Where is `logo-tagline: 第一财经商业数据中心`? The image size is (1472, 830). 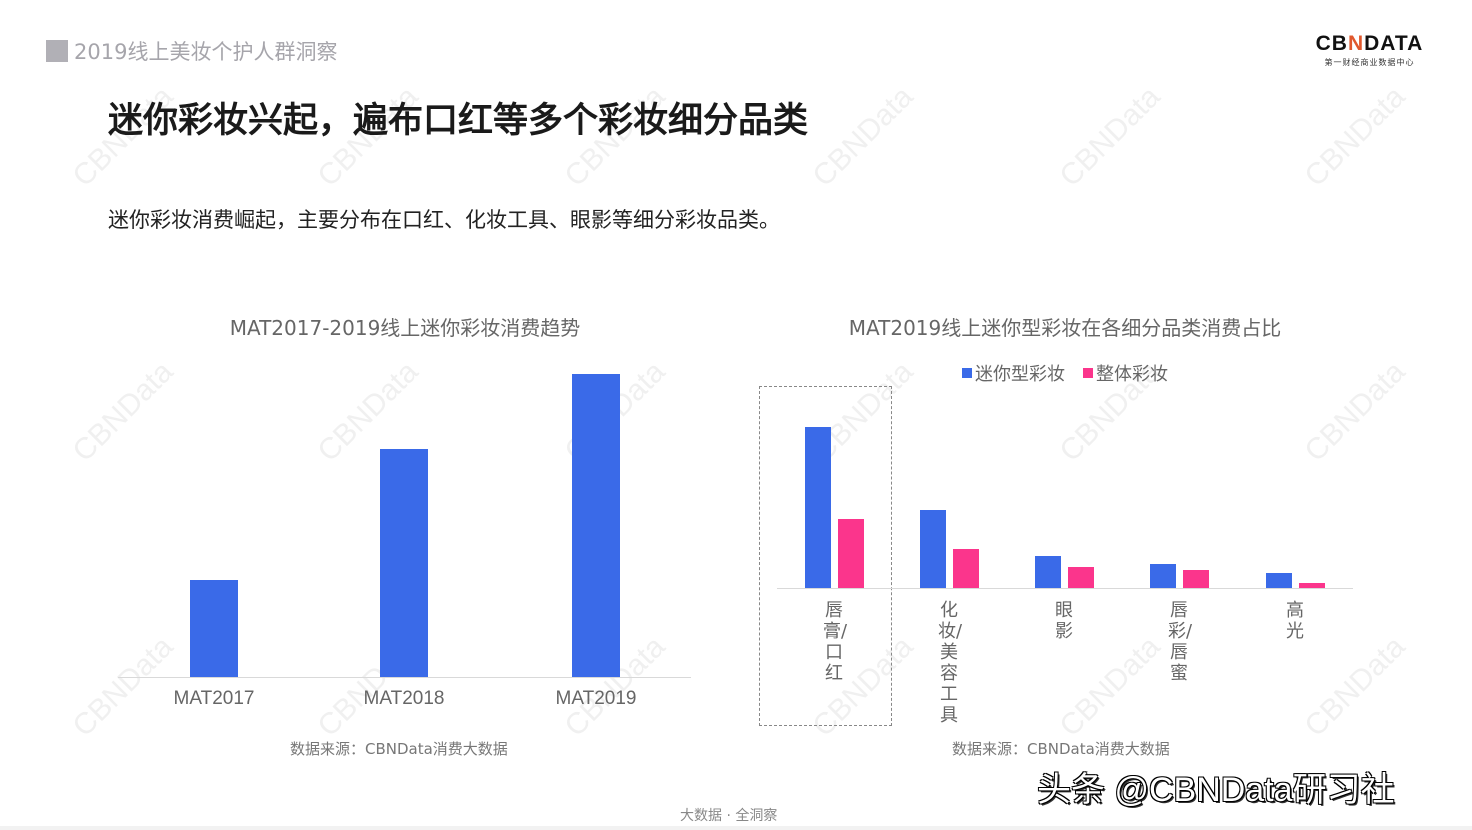
logo-tagline: 第一财经商业数据中心 is located at coordinates (1369, 62).